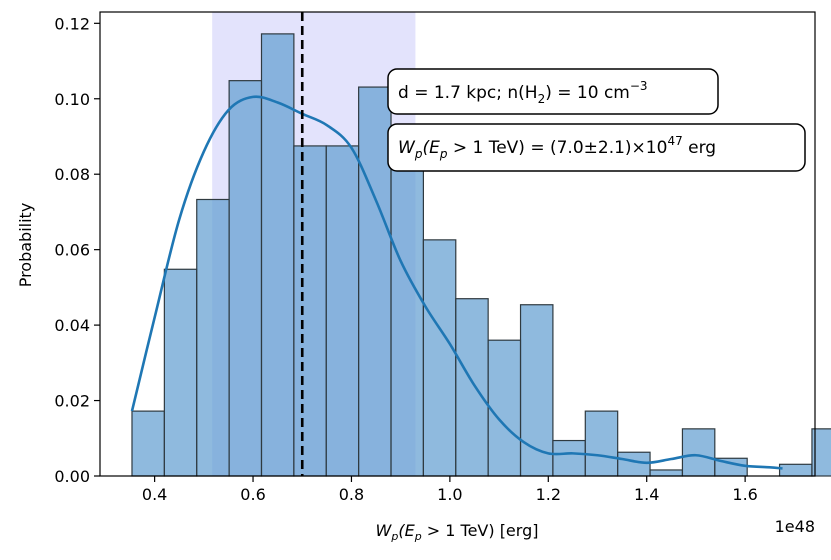  What do you see at coordinates (252, 494) in the screenshot?
I see `x-tick-label: 0.6` at bounding box center [252, 494].